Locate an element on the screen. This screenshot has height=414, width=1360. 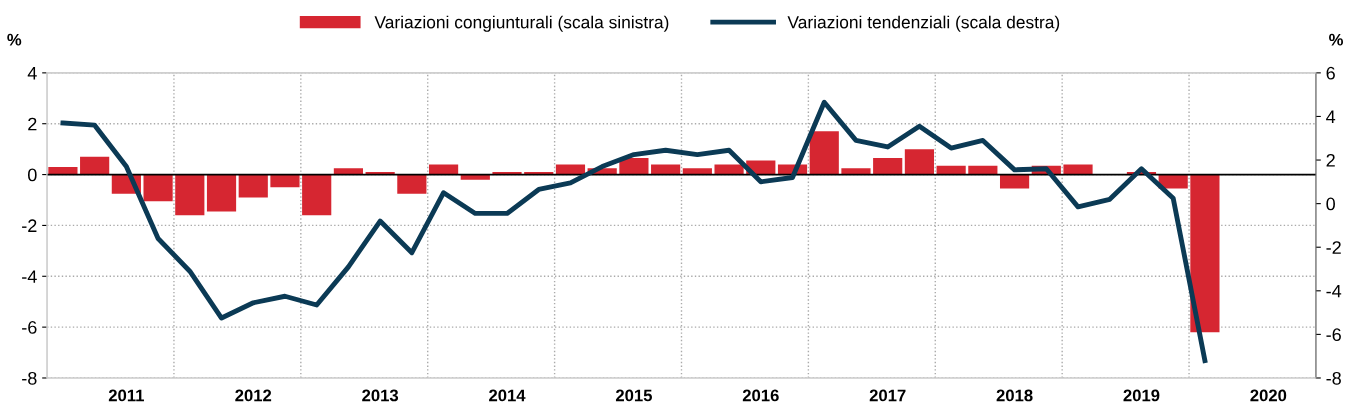
y-tick-label: -2 is located at coordinates (29, 225).